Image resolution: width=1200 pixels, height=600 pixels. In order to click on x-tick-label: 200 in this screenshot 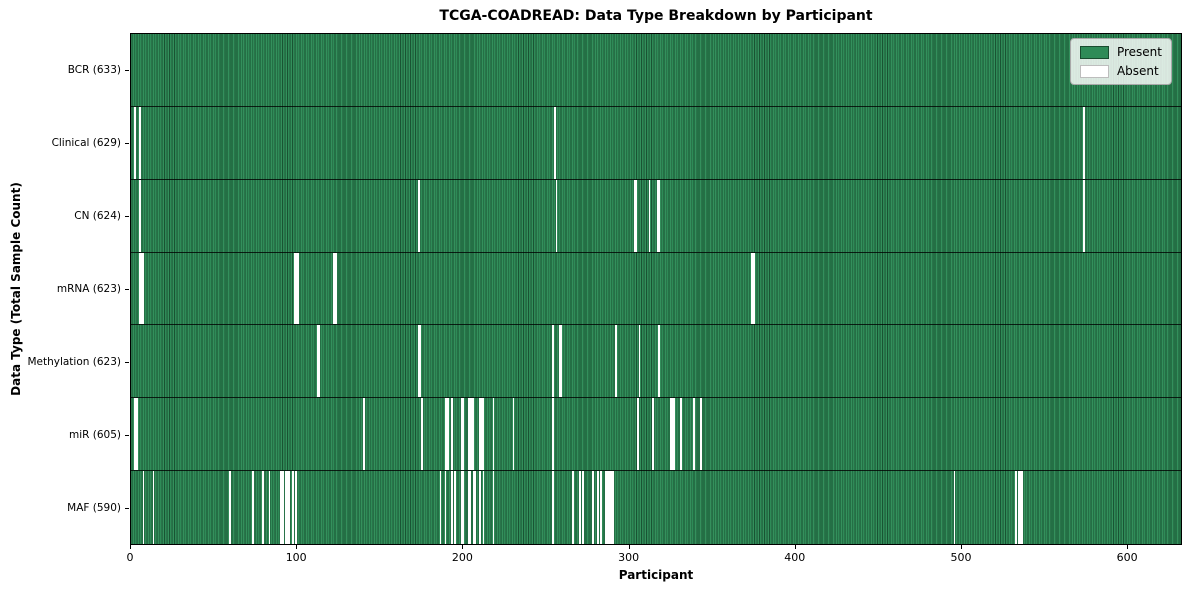, I will do `click(462, 557)`.